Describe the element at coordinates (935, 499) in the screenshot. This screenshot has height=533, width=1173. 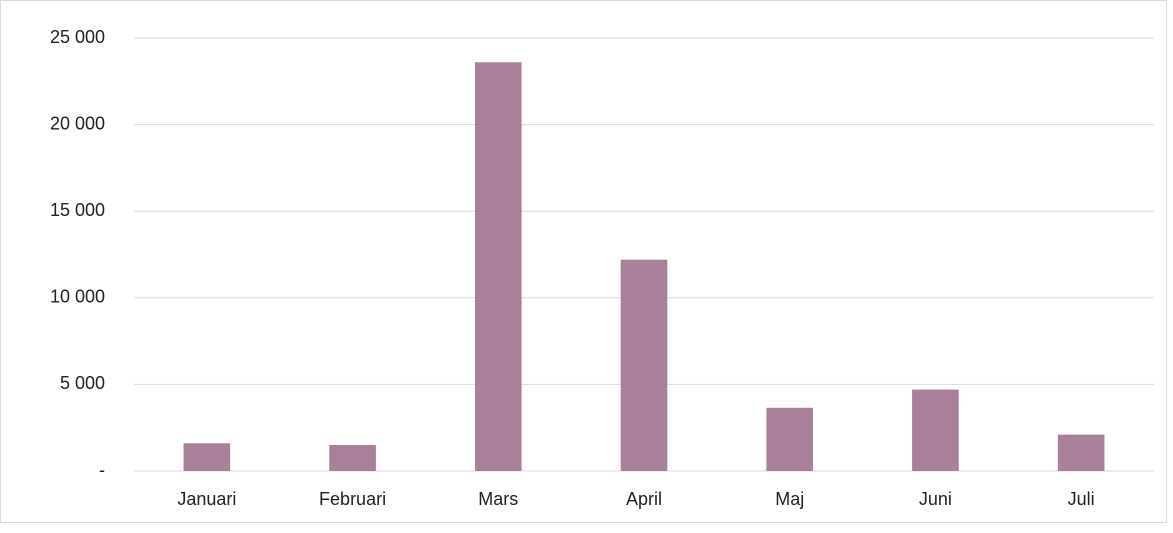
I see `x-tick-label: Juni` at that location.